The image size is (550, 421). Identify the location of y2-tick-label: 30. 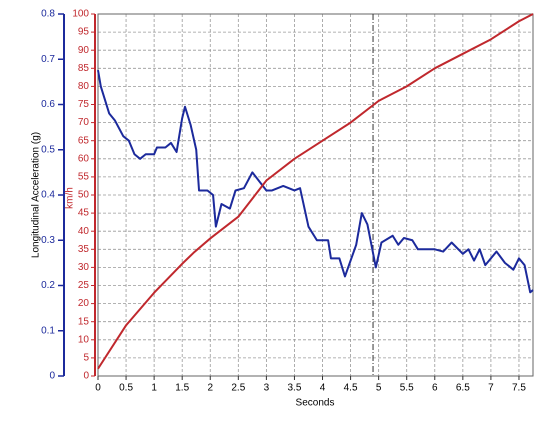
(84, 267).